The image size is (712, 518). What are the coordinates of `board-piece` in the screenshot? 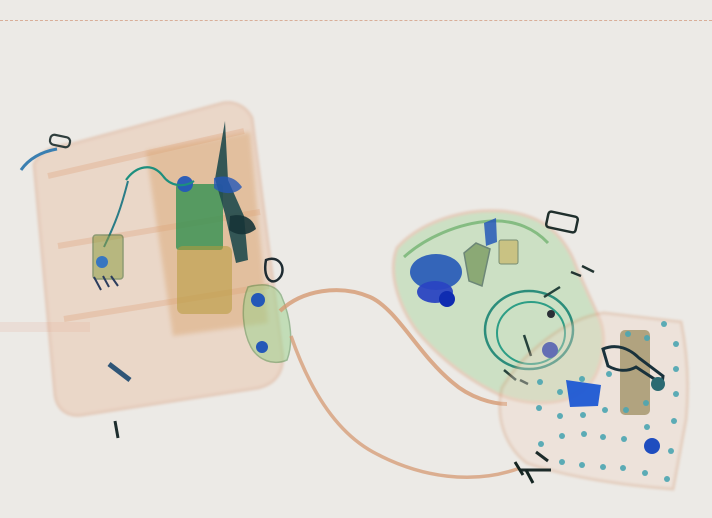 It's located at (508, 252).